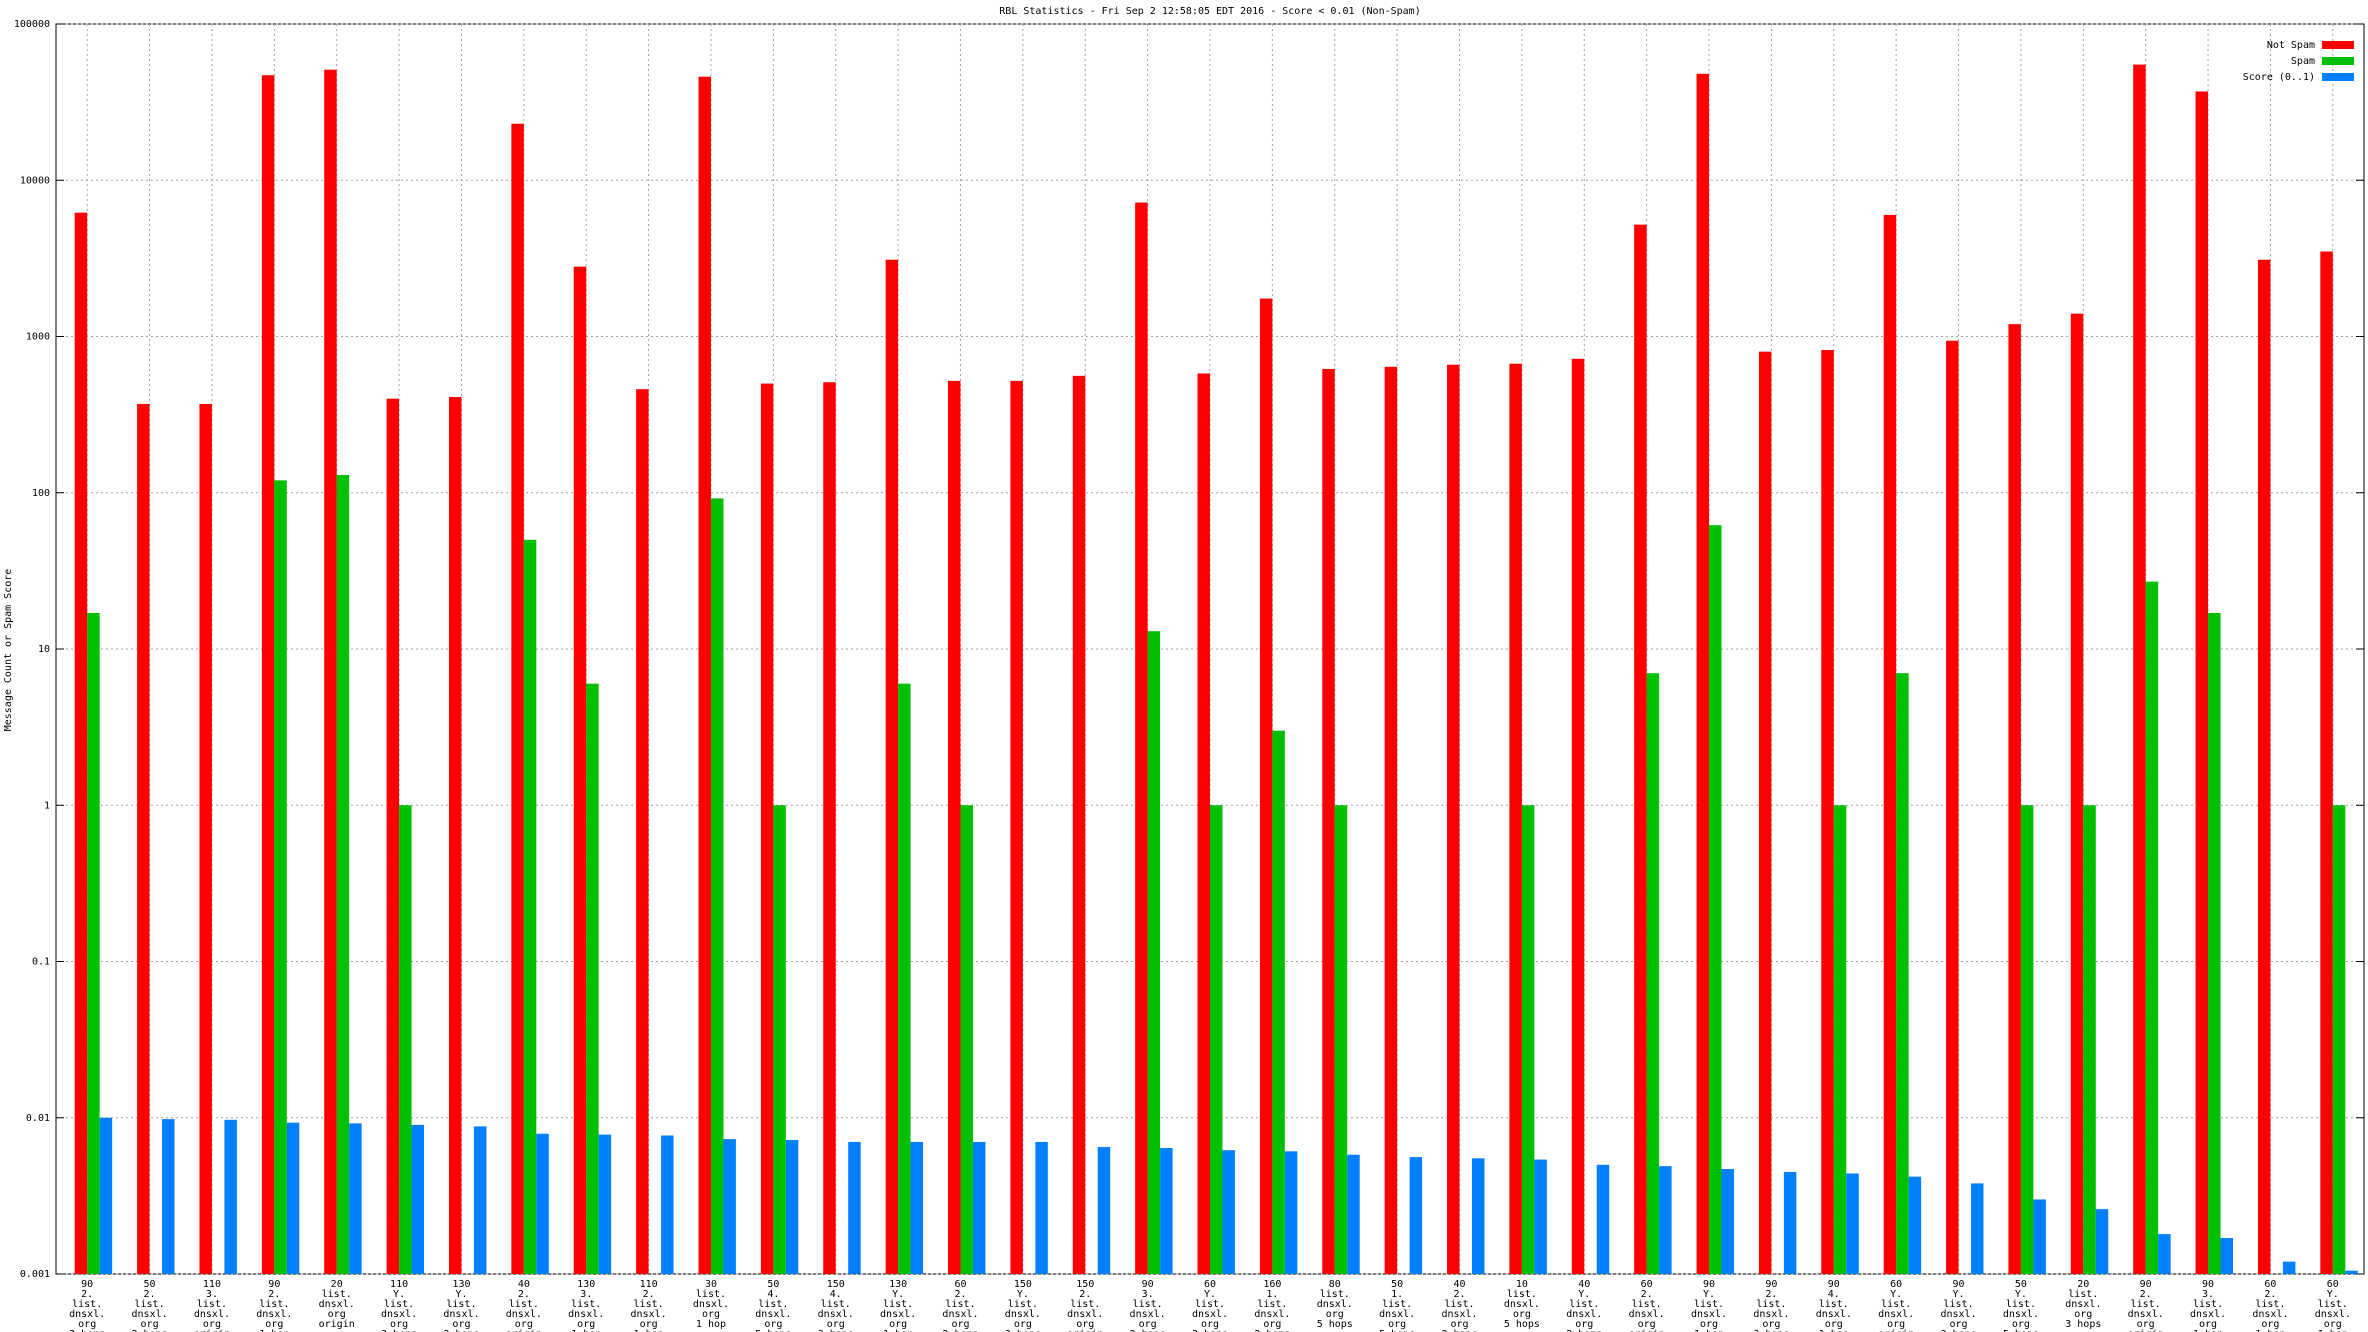 The height and width of the screenshot is (1332, 2368). What do you see at coordinates (44, 649) in the screenshot?
I see `y-tick-label: 10` at bounding box center [44, 649].